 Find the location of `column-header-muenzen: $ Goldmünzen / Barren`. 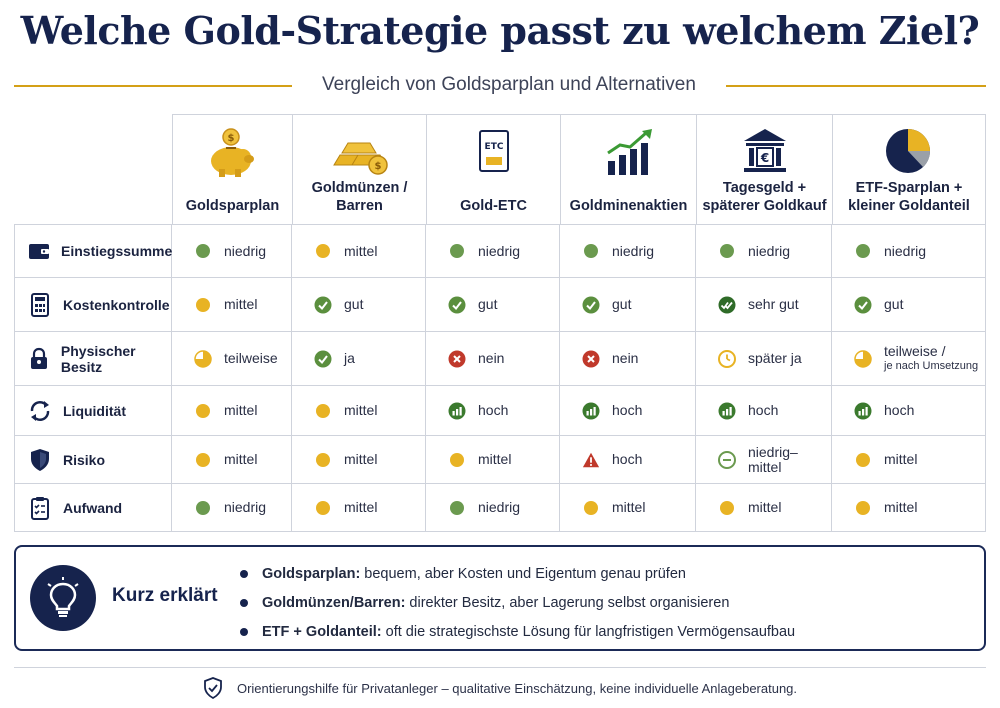

column-header-muenzen: $ Goldmünzen / Barren is located at coordinates (360, 170).